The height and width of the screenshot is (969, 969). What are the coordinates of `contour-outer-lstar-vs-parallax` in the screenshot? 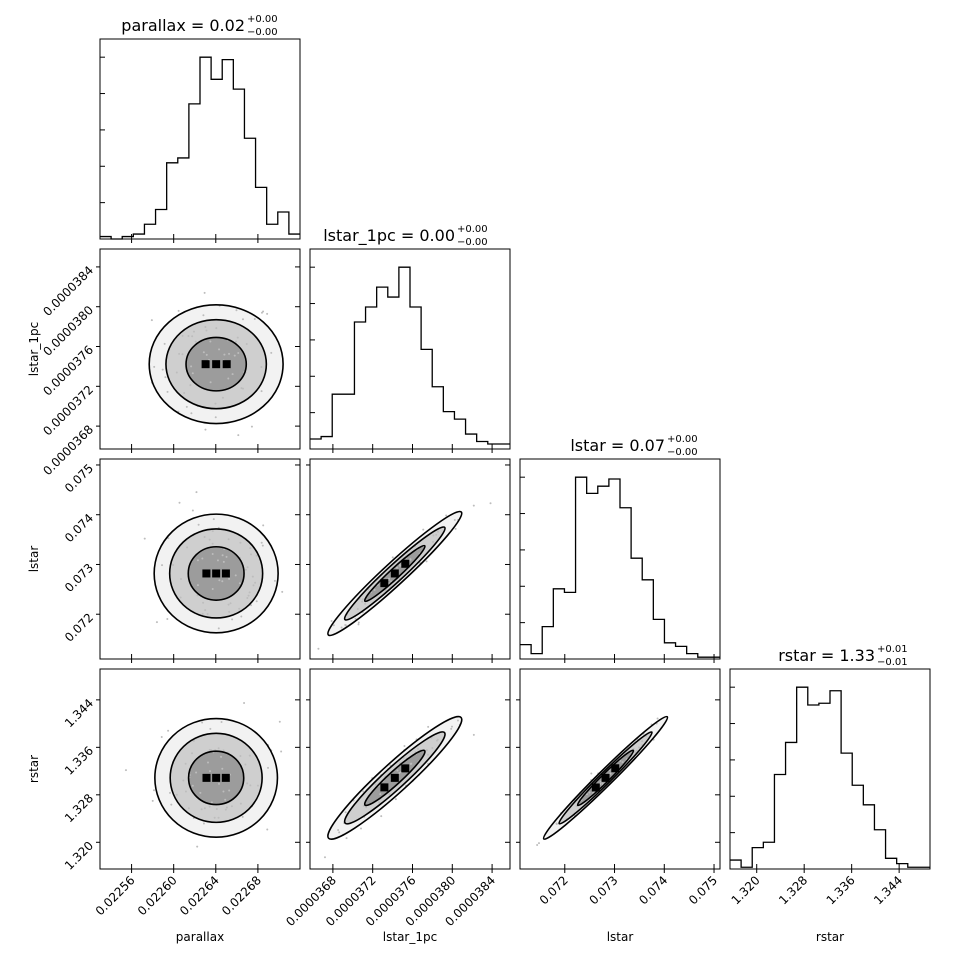 It's located at (216, 573).